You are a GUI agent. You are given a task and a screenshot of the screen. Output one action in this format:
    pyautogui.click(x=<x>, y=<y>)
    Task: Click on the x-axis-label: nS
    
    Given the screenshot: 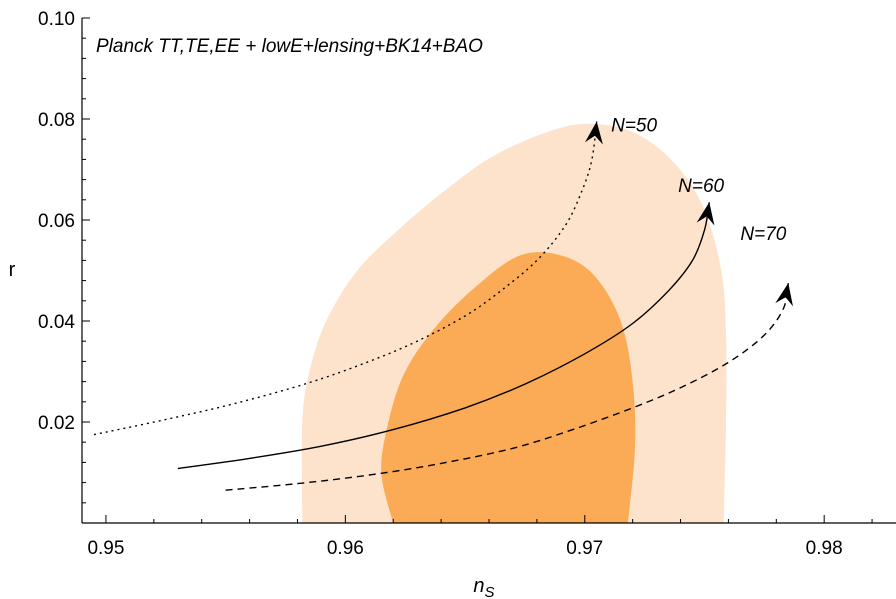 What is the action you would take?
    pyautogui.click(x=483, y=587)
    